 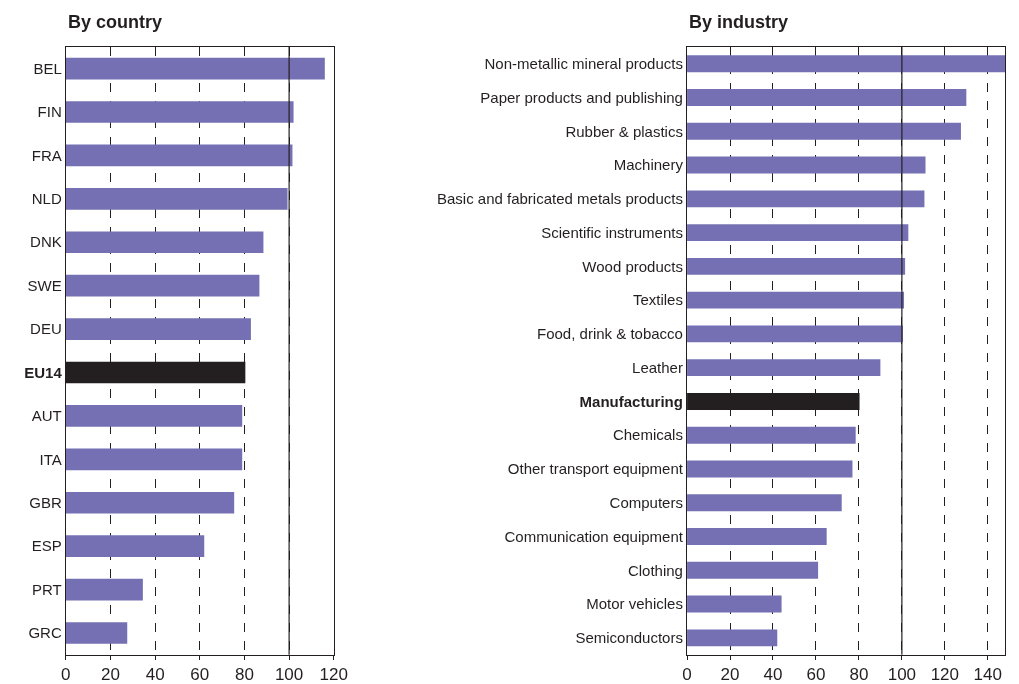 What do you see at coordinates (657, 367) in the screenshot?
I see `y-tick-label: Leather` at bounding box center [657, 367].